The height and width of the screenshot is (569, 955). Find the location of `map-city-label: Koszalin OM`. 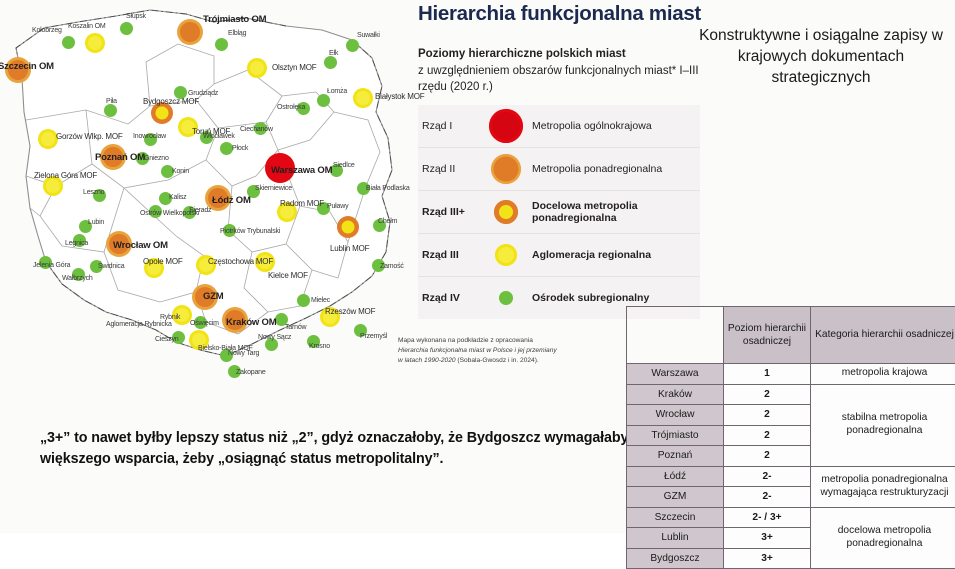

map-city-label: Koszalin OM is located at coordinates (86, 26).